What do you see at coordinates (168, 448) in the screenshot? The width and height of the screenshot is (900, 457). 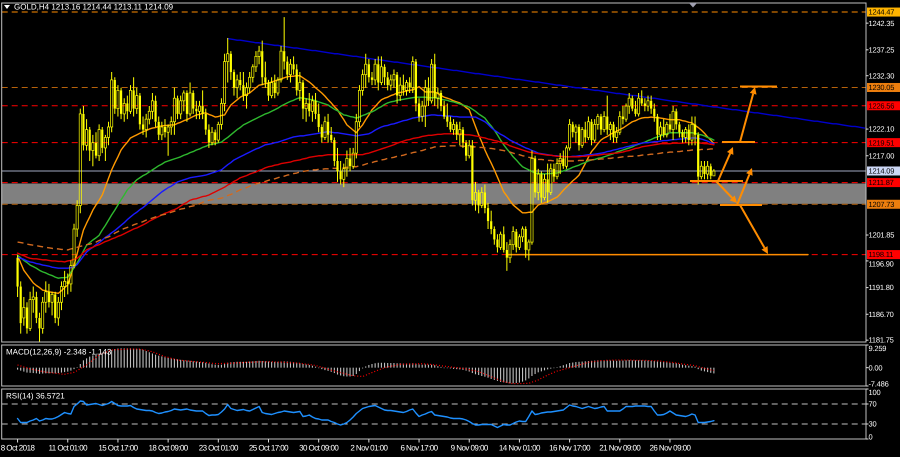 I see `x-tick-label: 18 Oct 09:00` at bounding box center [168, 448].